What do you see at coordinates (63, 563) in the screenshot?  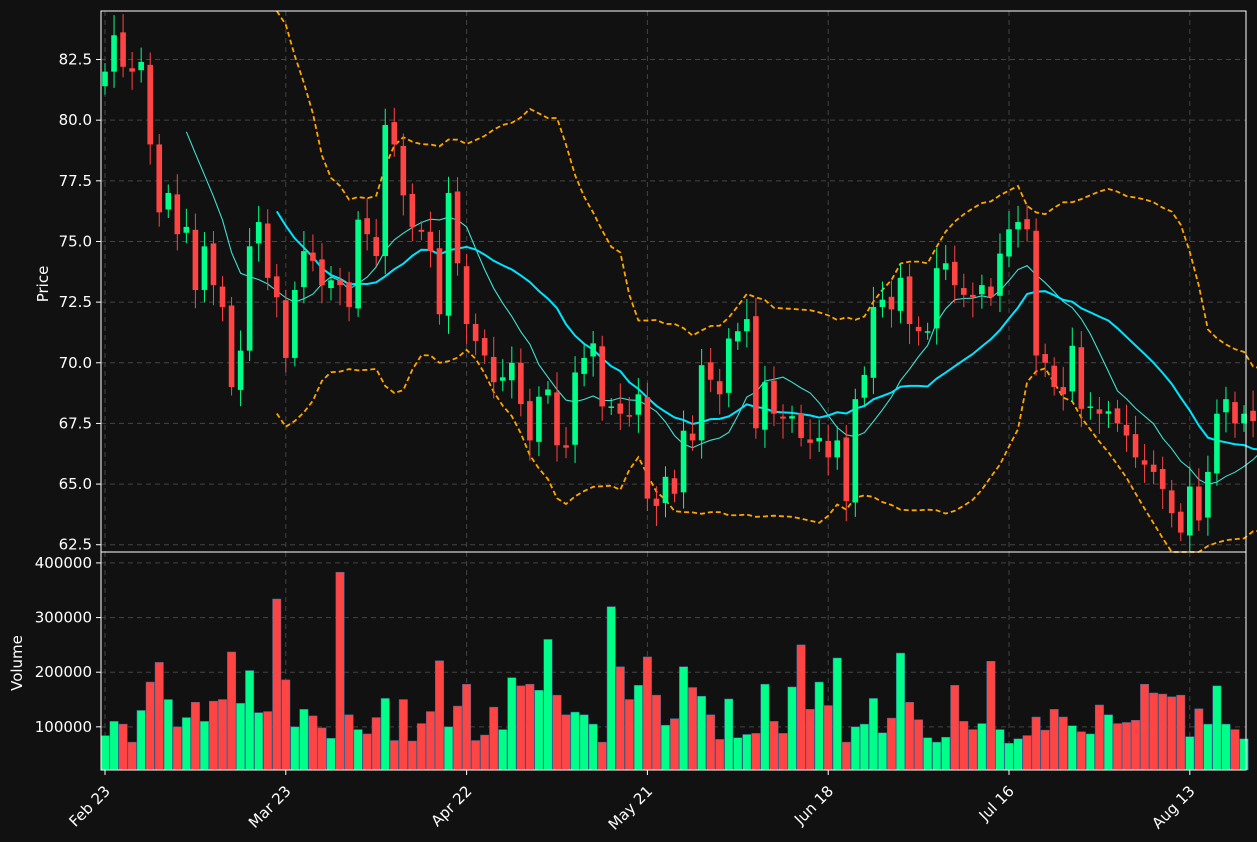 I see `volume-tick-label: 400000` at bounding box center [63, 563].